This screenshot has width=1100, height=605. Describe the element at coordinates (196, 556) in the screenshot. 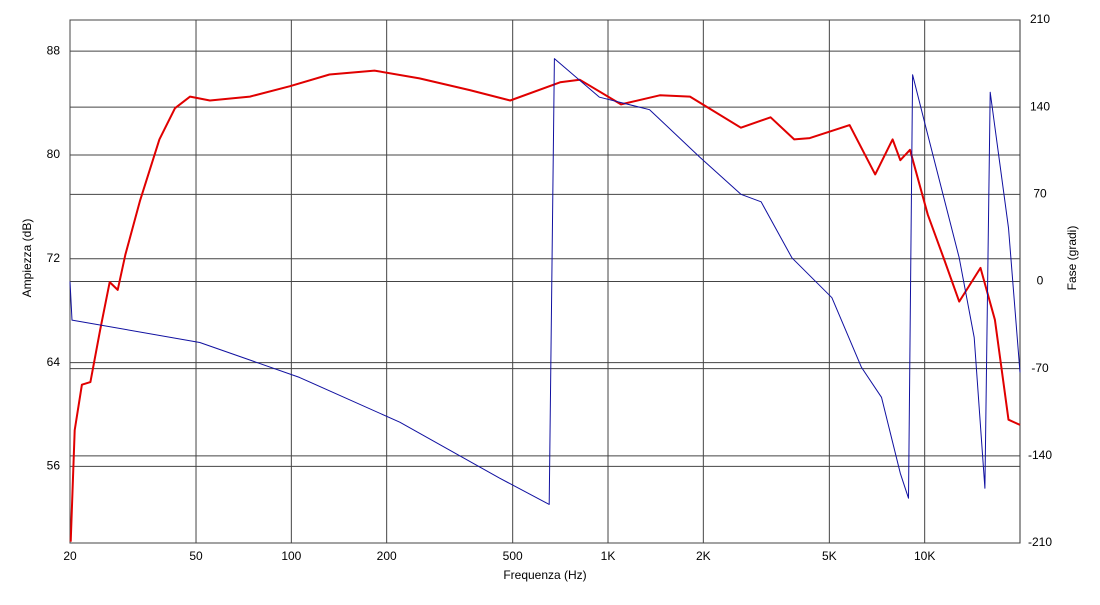

I see `x-tick-label: 50` at that location.